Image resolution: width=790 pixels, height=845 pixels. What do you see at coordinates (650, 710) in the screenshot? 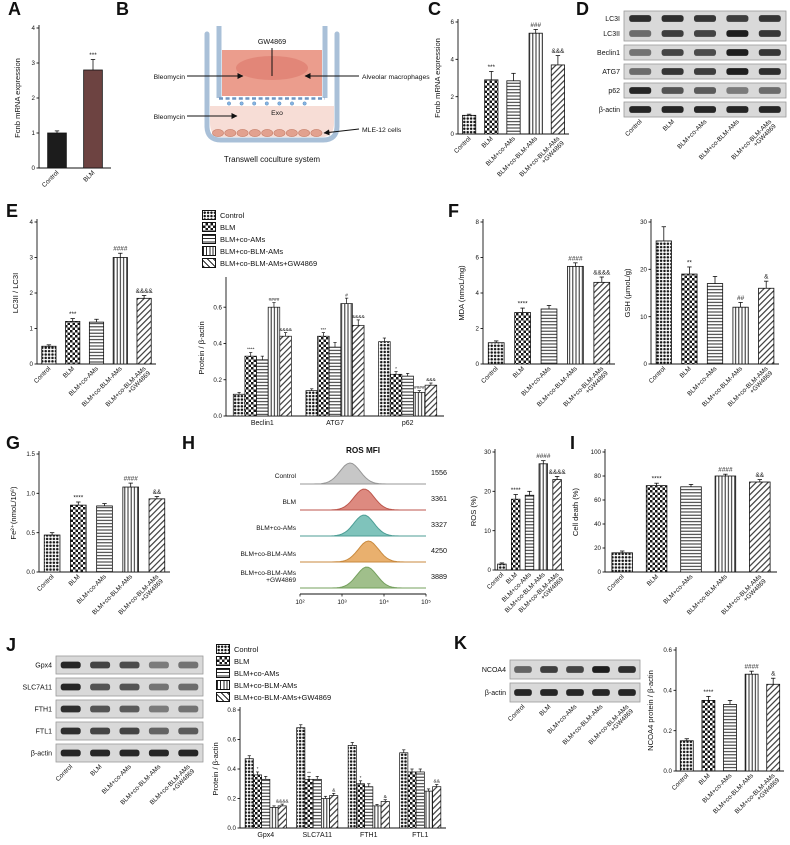
I see `y-axis-label: NCOA4 protein / β-actin` at bounding box center [650, 710].